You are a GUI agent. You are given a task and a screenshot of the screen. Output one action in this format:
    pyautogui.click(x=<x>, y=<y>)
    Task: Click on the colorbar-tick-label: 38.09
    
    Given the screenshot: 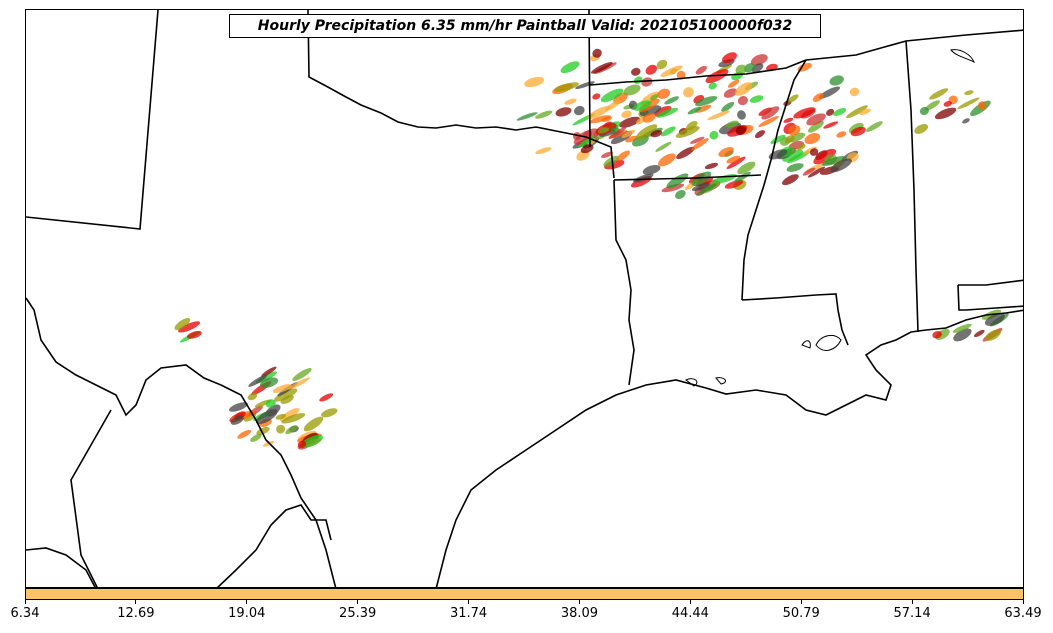 What is the action you would take?
    pyautogui.click(x=579, y=613)
    